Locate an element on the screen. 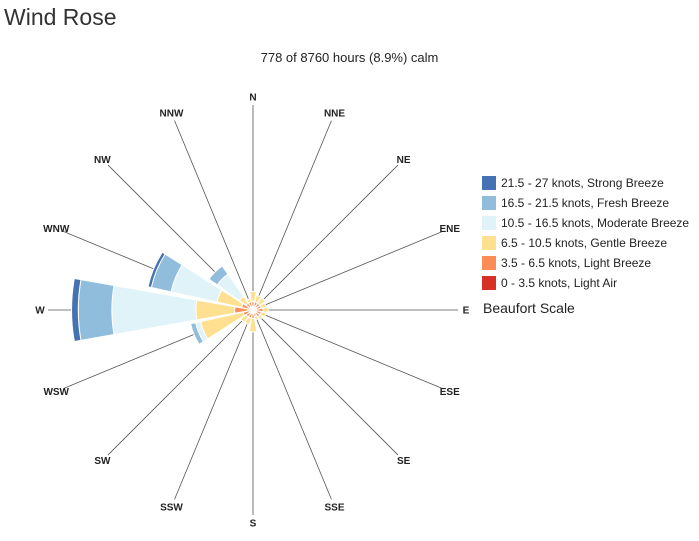  direction-label-w: W is located at coordinates (40, 311).